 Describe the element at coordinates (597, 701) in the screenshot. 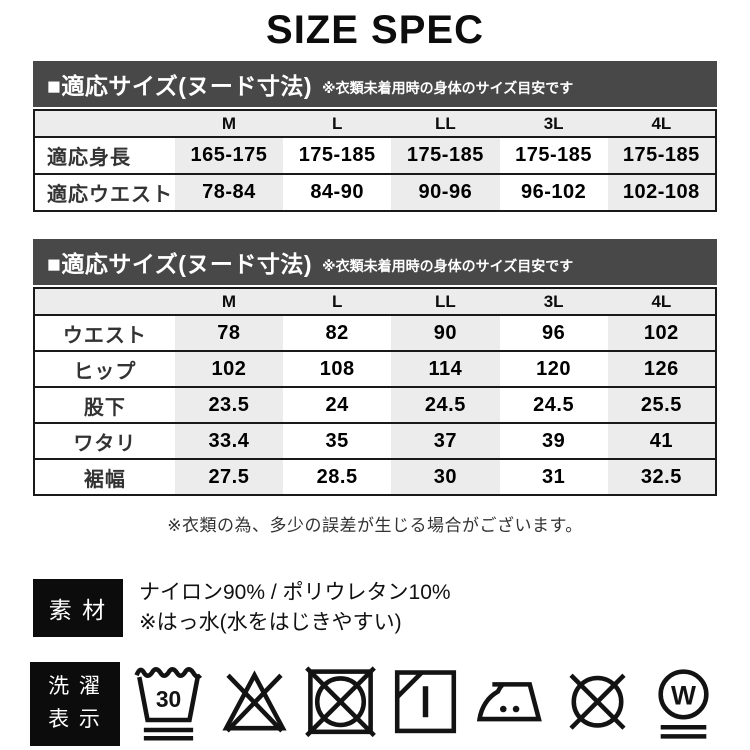

I see `no-dry-clean-icon` at that location.